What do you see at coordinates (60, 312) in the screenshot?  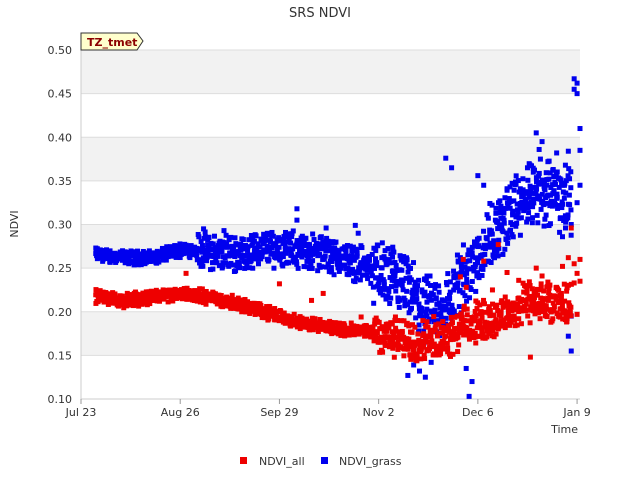 I see `y-tick-label: 0.20` at bounding box center [60, 312].